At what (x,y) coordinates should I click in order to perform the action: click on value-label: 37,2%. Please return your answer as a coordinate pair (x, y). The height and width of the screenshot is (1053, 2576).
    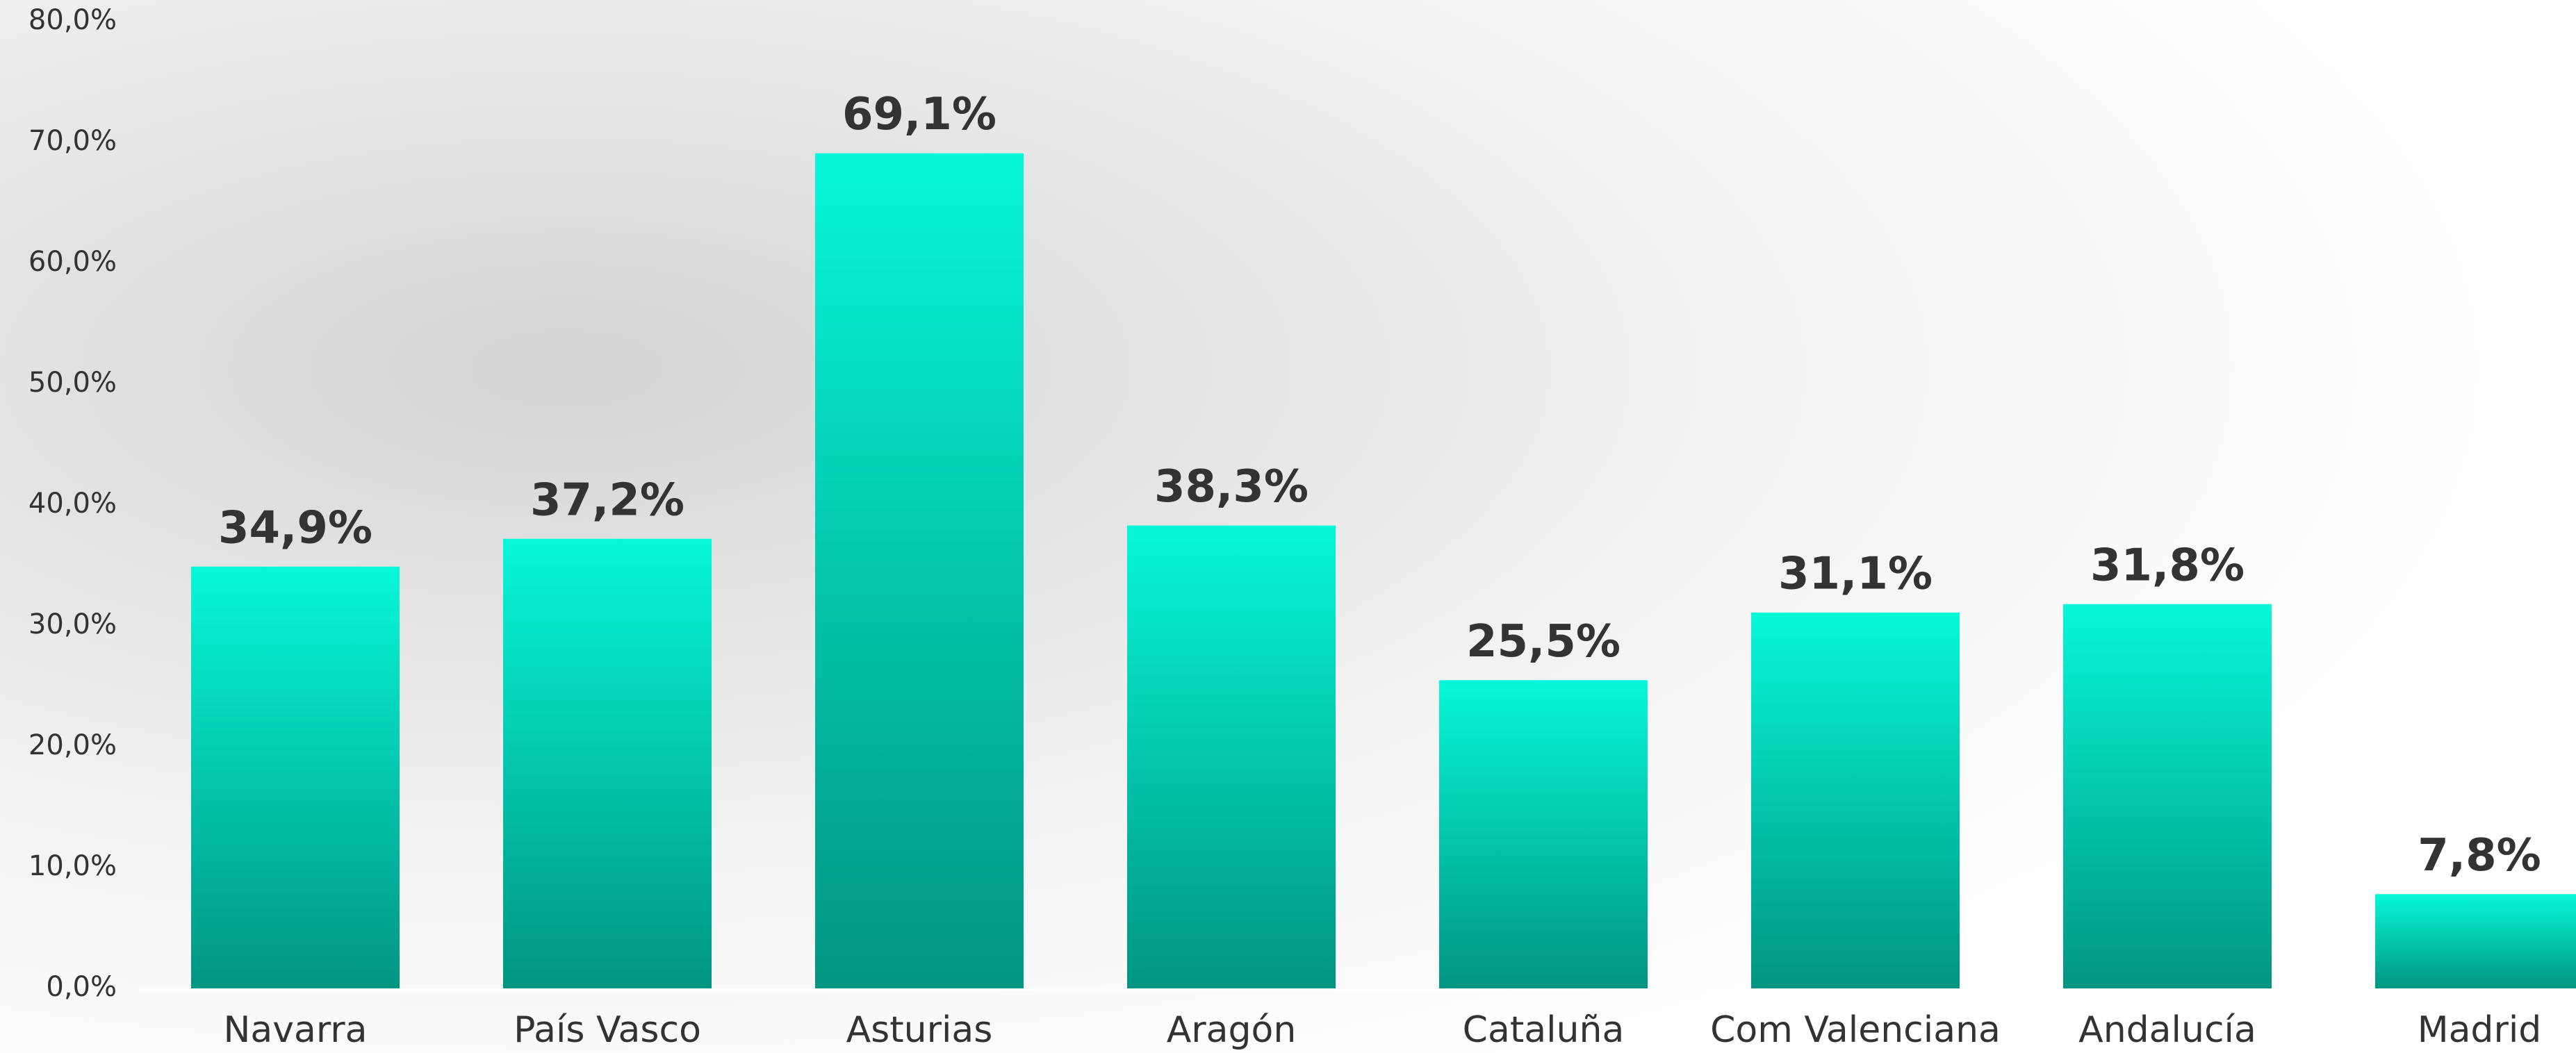
    Looking at the image, I should click on (607, 500).